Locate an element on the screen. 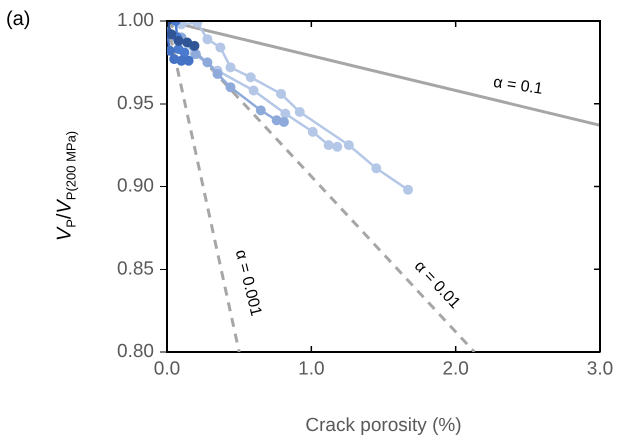 Image resolution: width=620 pixels, height=441 pixels. x-tick-label: 2.0 is located at coordinates (455, 369).